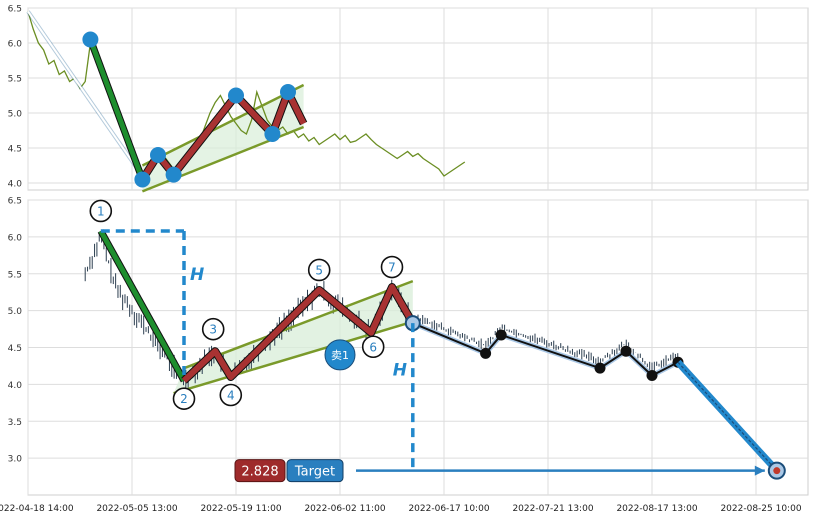  What do you see at coordinates (37, 509) in the screenshot?
I see `x-tick-label: 2022-04-18 14:00` at bounding box center [37, 509].